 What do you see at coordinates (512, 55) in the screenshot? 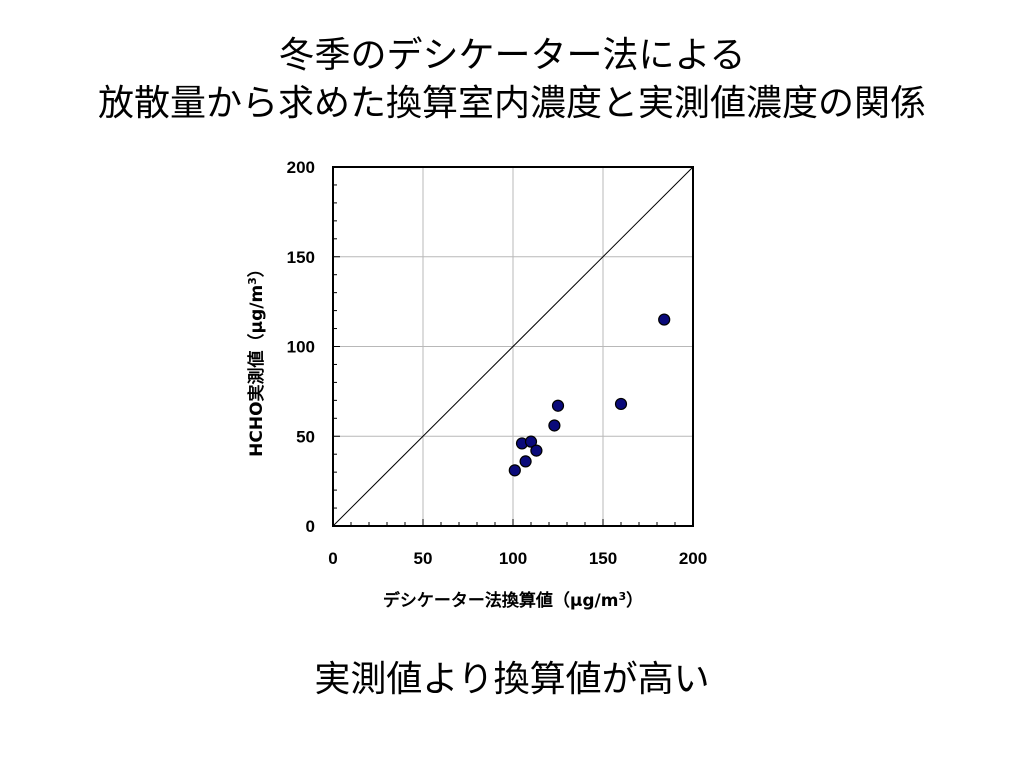
I see `slide-title-line1: 冬季のデシケーター法による` at bounding box center [512, 55].